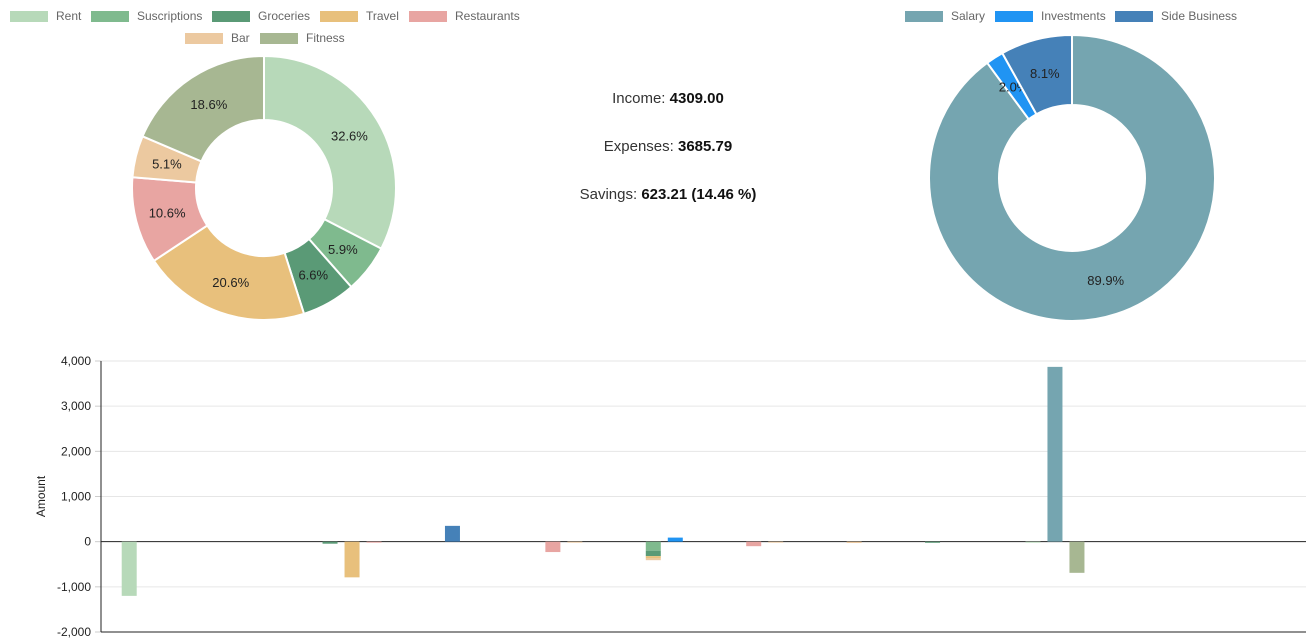 The width and height of the screenshot is (1315, 643). What do you see at coordinates (452, 533) in the screenshot?
I see `bar-side-business` at bounding box center [452, 533].